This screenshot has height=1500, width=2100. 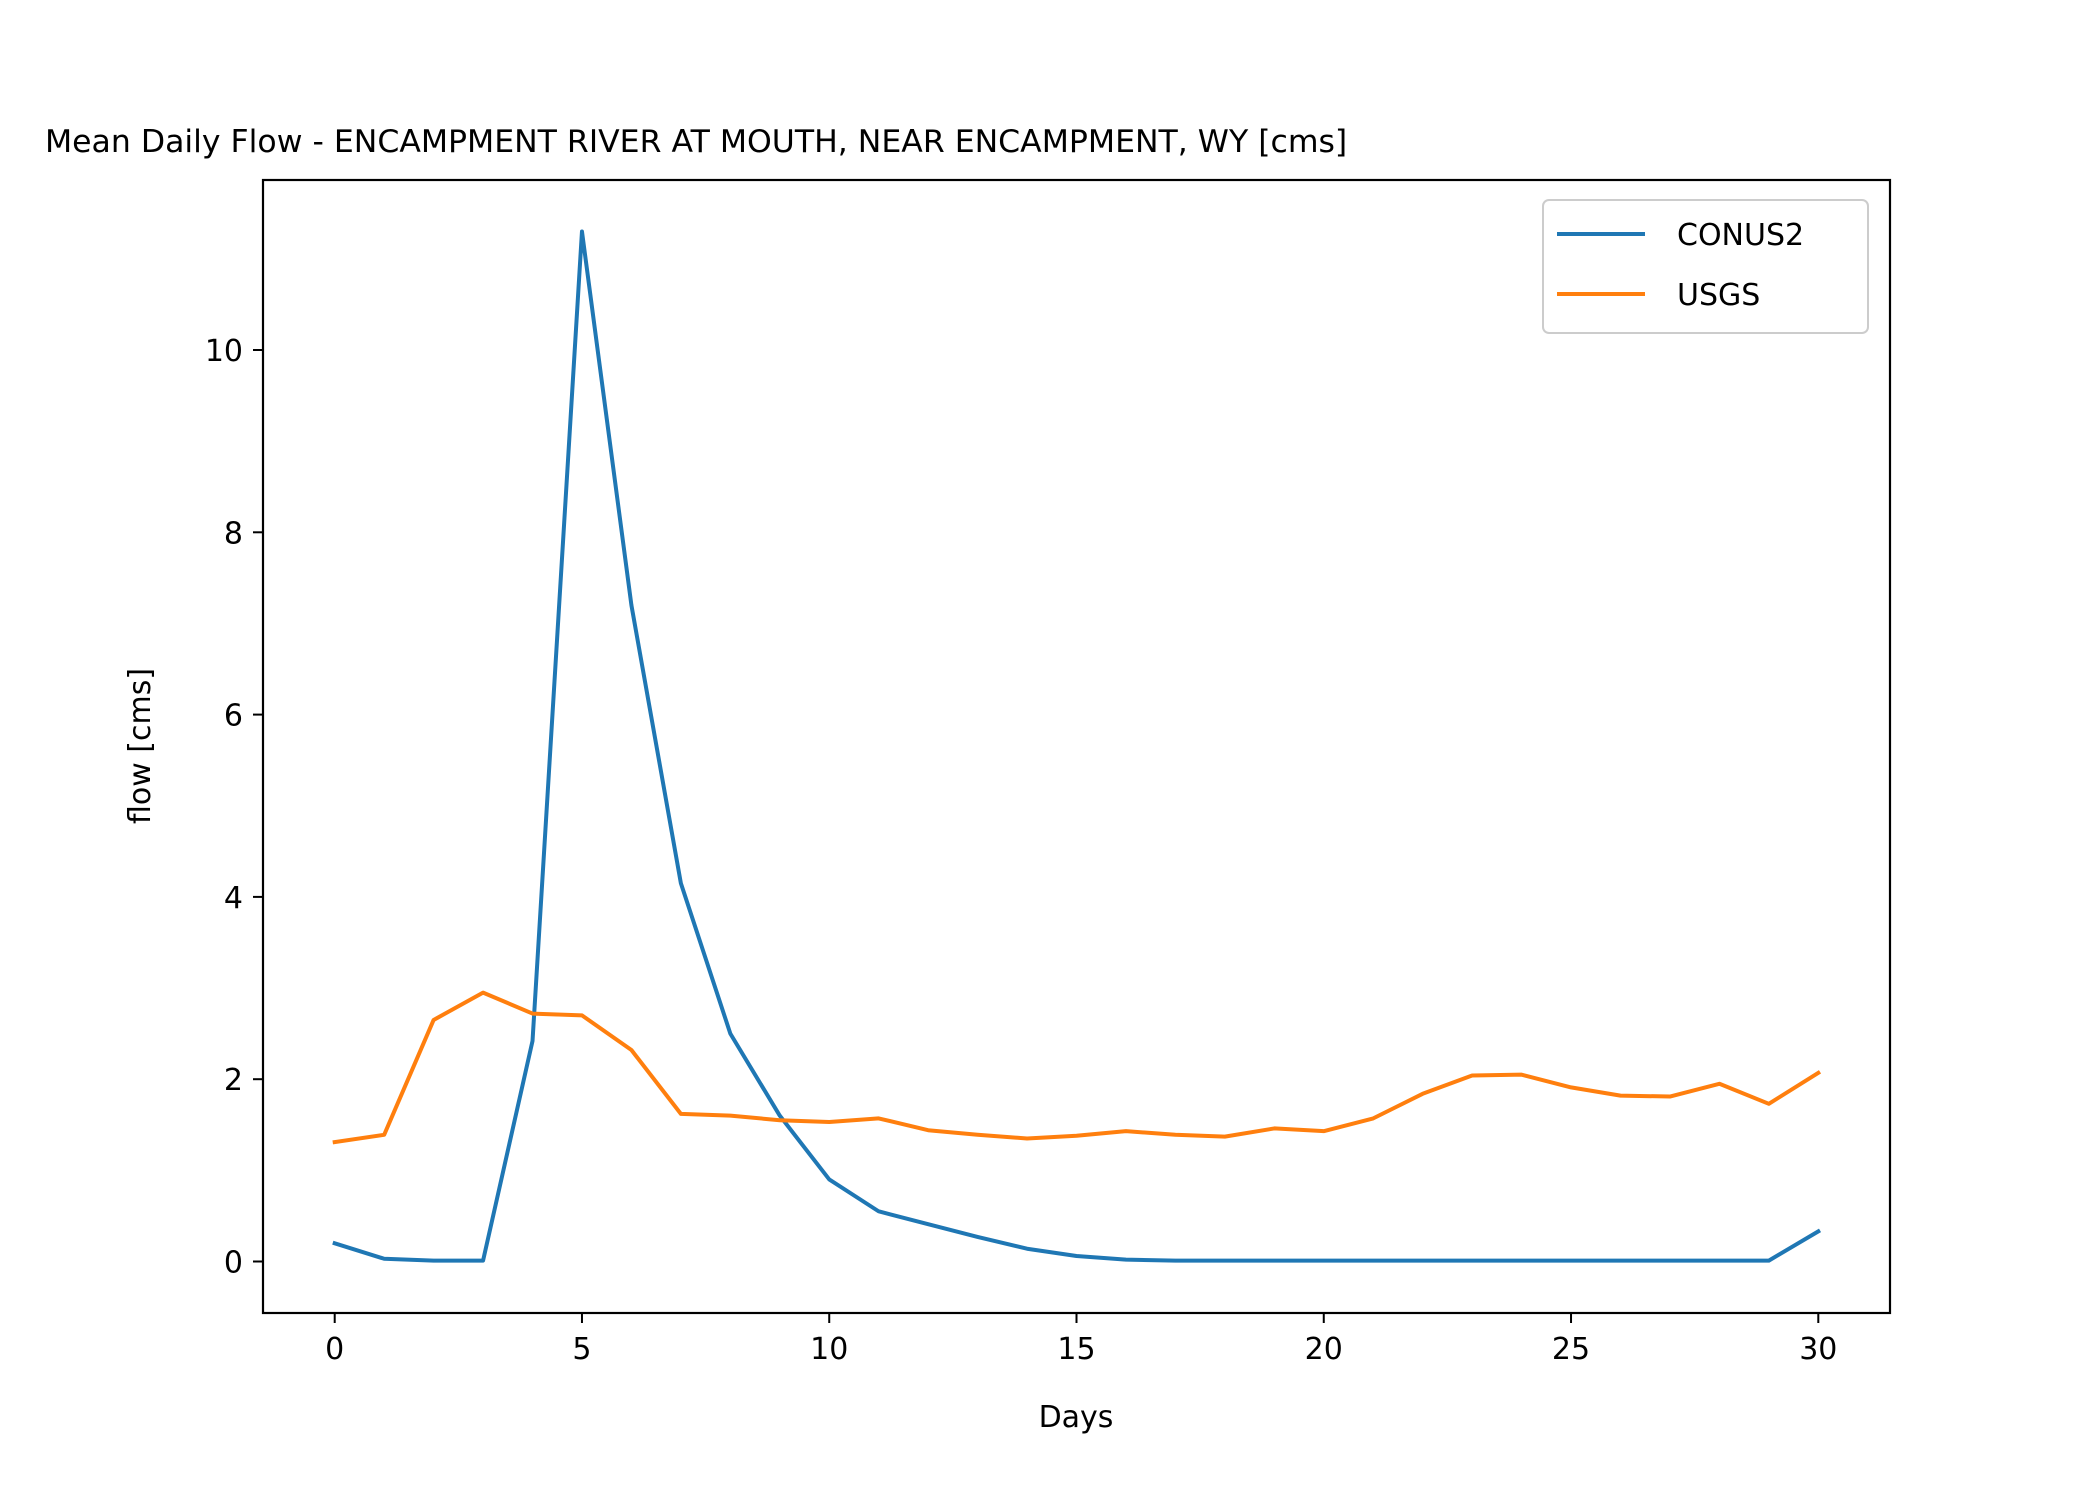 What do you see at coordinates (233, 1080) in the screenshot?
I see `y-tick-label: 2` at bounding box center [233, 1080].